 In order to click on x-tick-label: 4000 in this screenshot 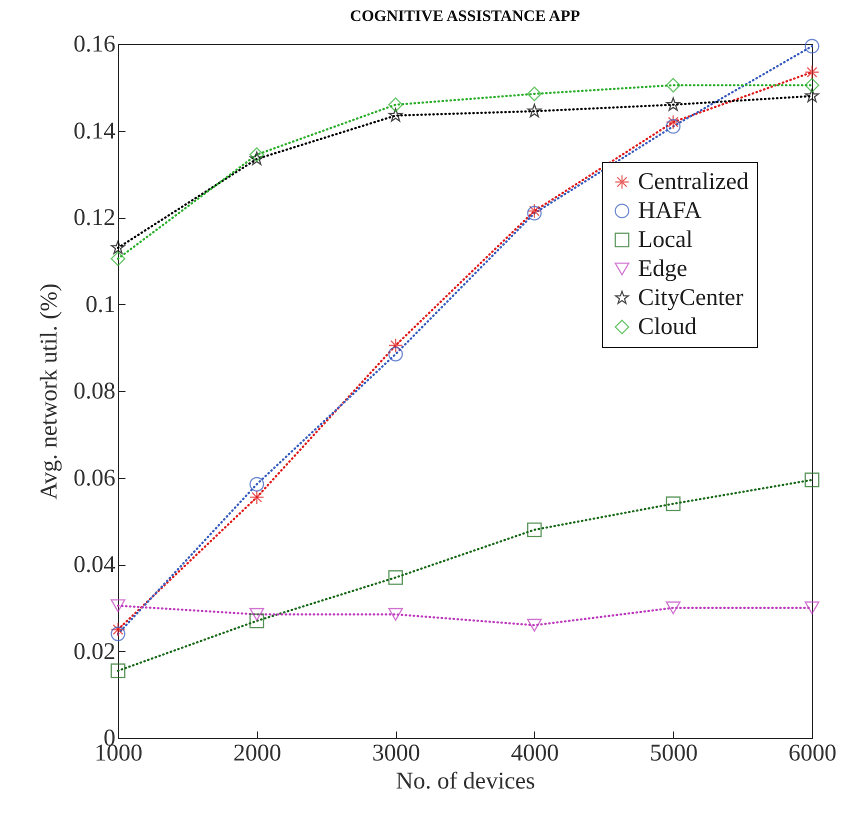, I will do `click(534, 753)`.